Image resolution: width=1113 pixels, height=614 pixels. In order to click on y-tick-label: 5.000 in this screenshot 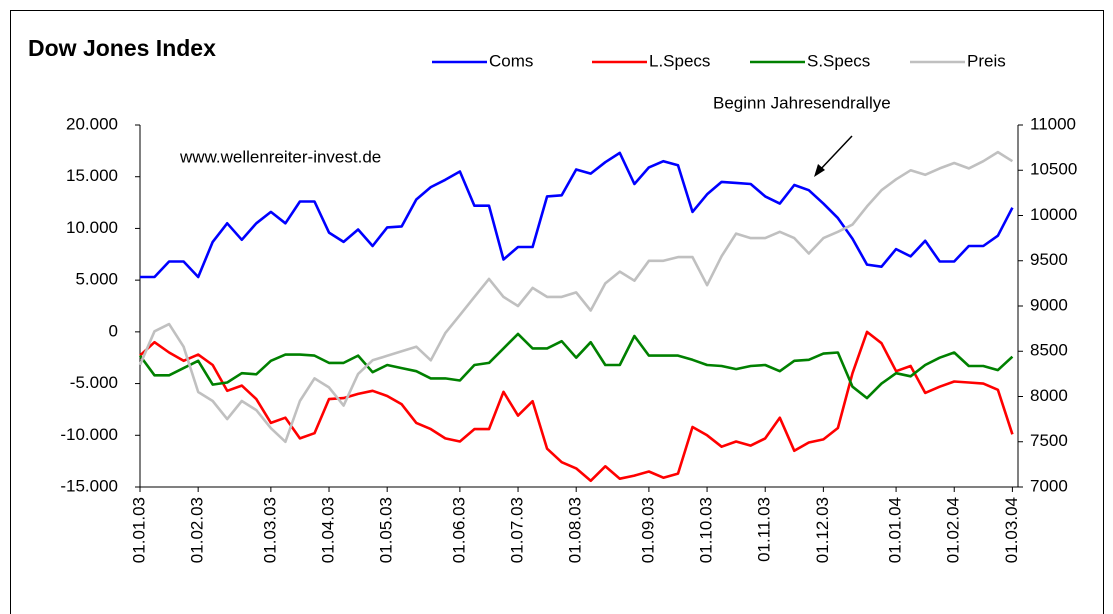, I will do `click(96, 279)`.